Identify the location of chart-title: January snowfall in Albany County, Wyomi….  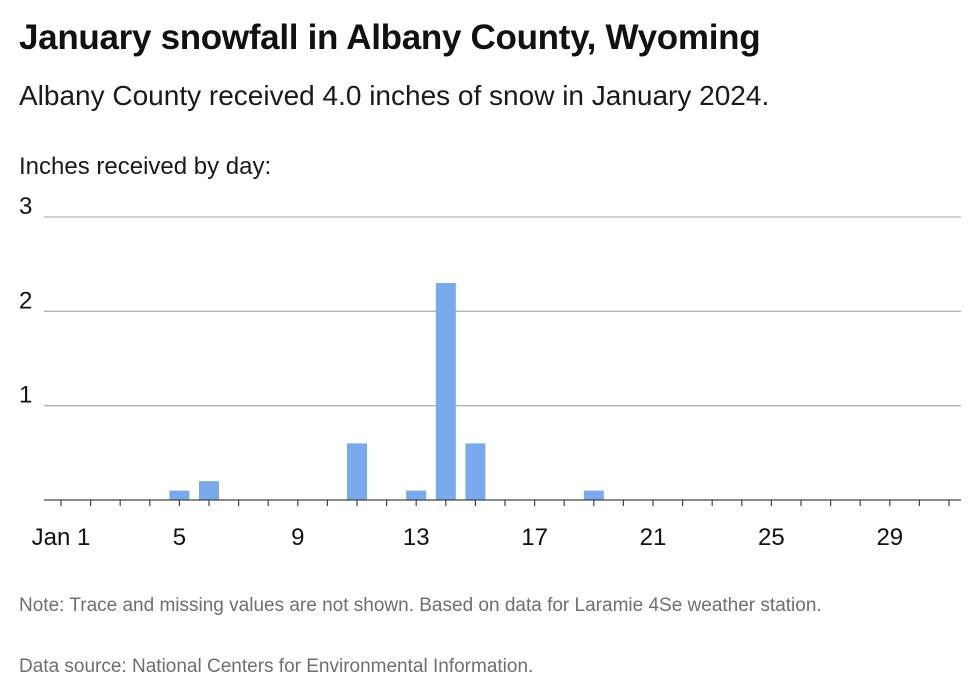
(390, 37).